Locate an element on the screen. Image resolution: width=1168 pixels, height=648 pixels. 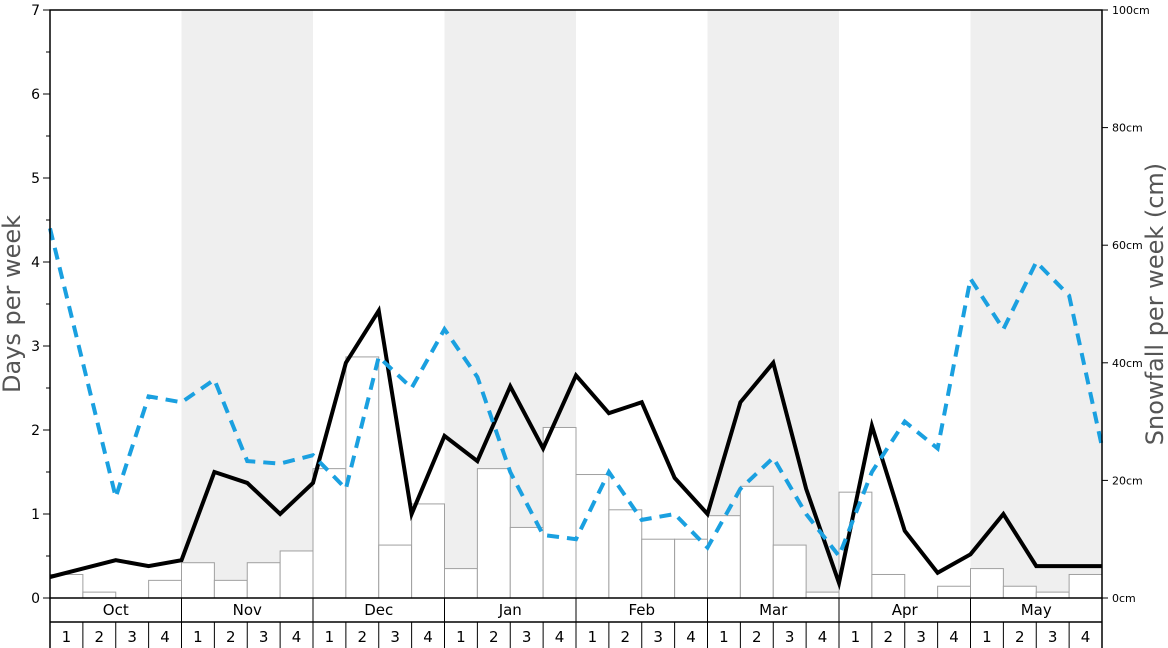
left-tick-label: 4 is located at coordinates (35, 263).